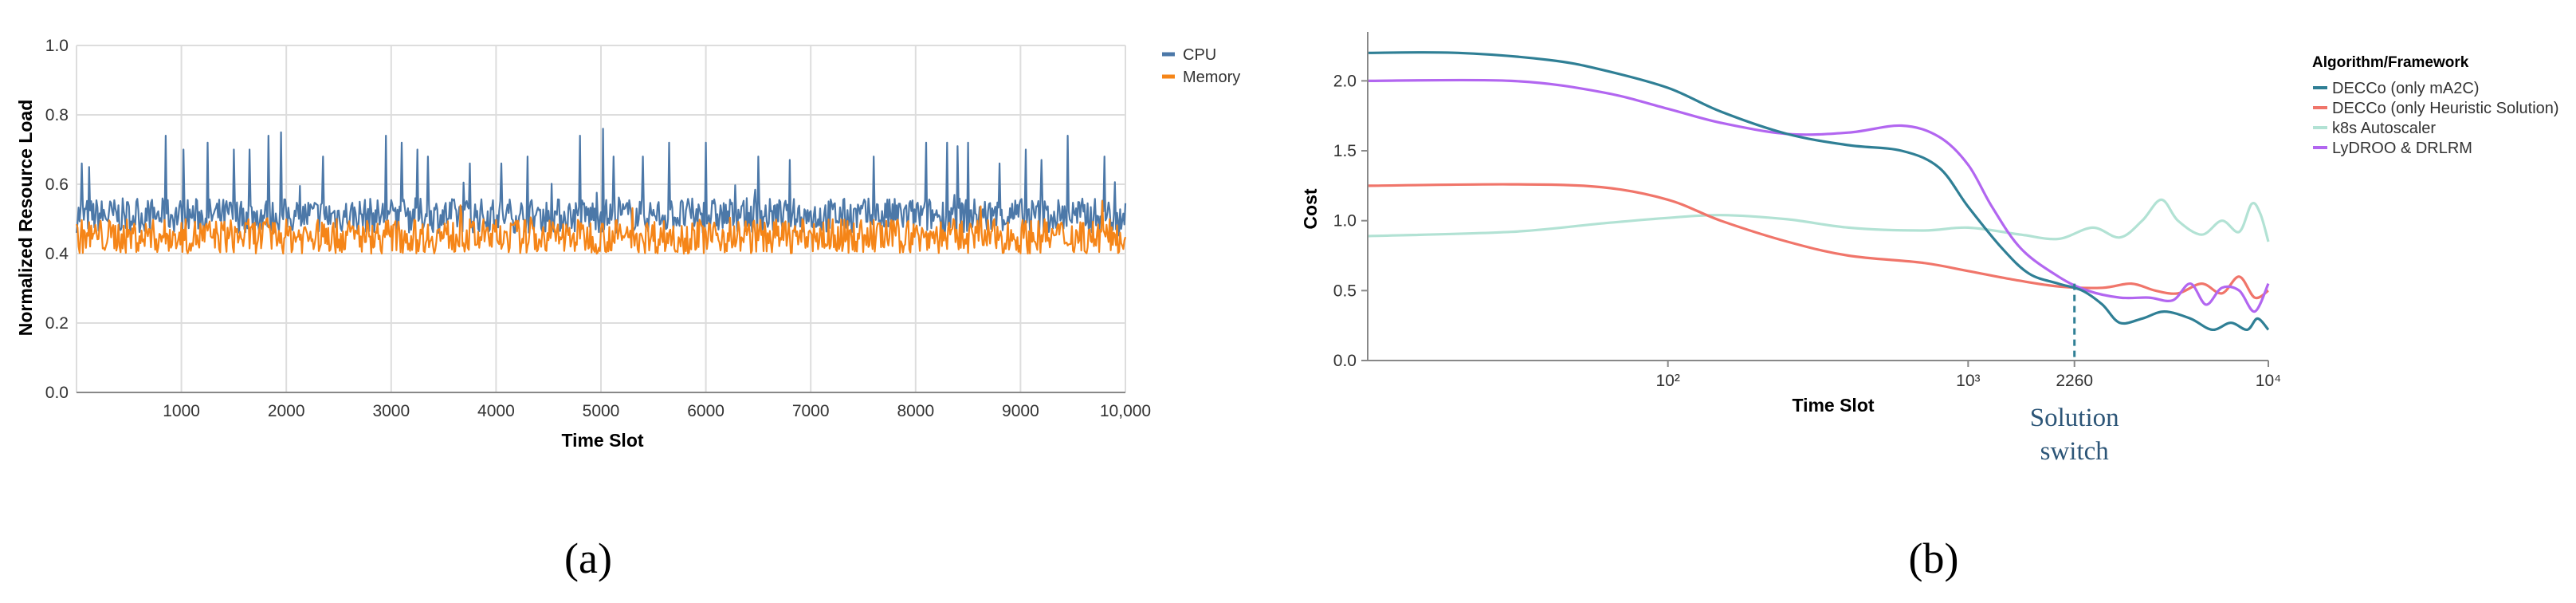 The width and height of the screenshot is (2576, 603). Describe the element at coordinates (57, 393) in the screenshot. I see `panel-a-y-tick-label: 0.0` at that location.